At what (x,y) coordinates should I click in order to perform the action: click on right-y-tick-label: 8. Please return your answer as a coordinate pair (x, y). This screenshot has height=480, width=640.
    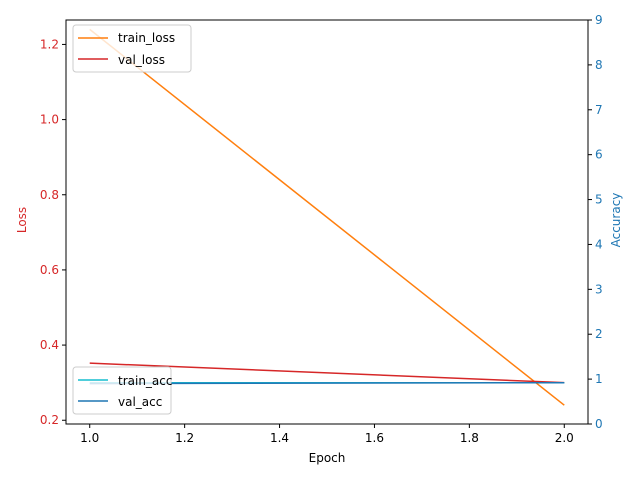
    Looking at the image, I should click on (599, 65).